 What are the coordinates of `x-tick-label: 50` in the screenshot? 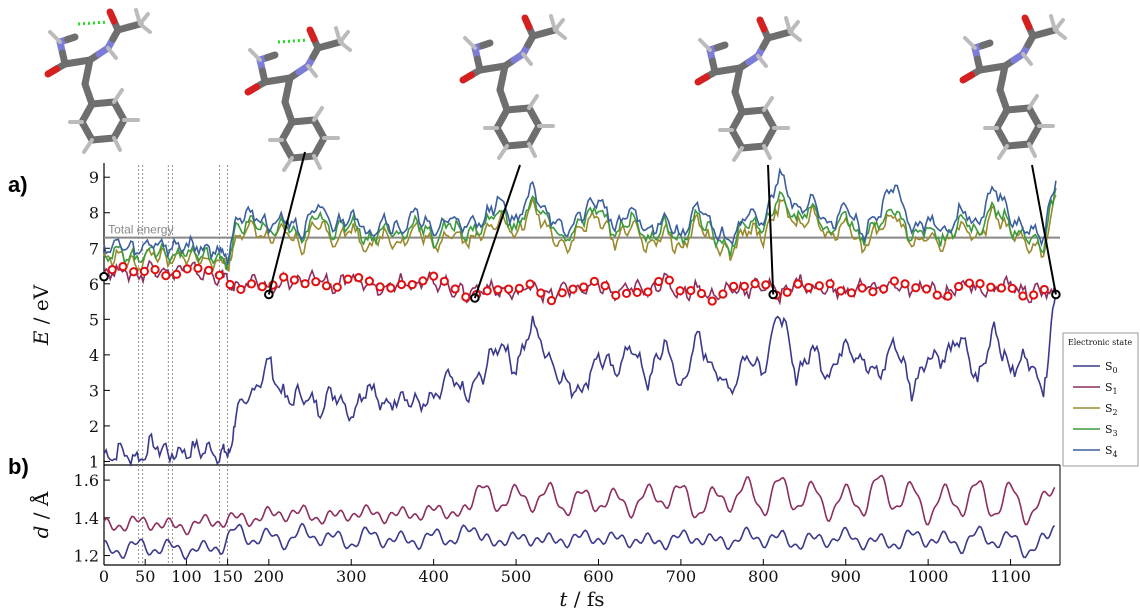 It's located at (145, 576).